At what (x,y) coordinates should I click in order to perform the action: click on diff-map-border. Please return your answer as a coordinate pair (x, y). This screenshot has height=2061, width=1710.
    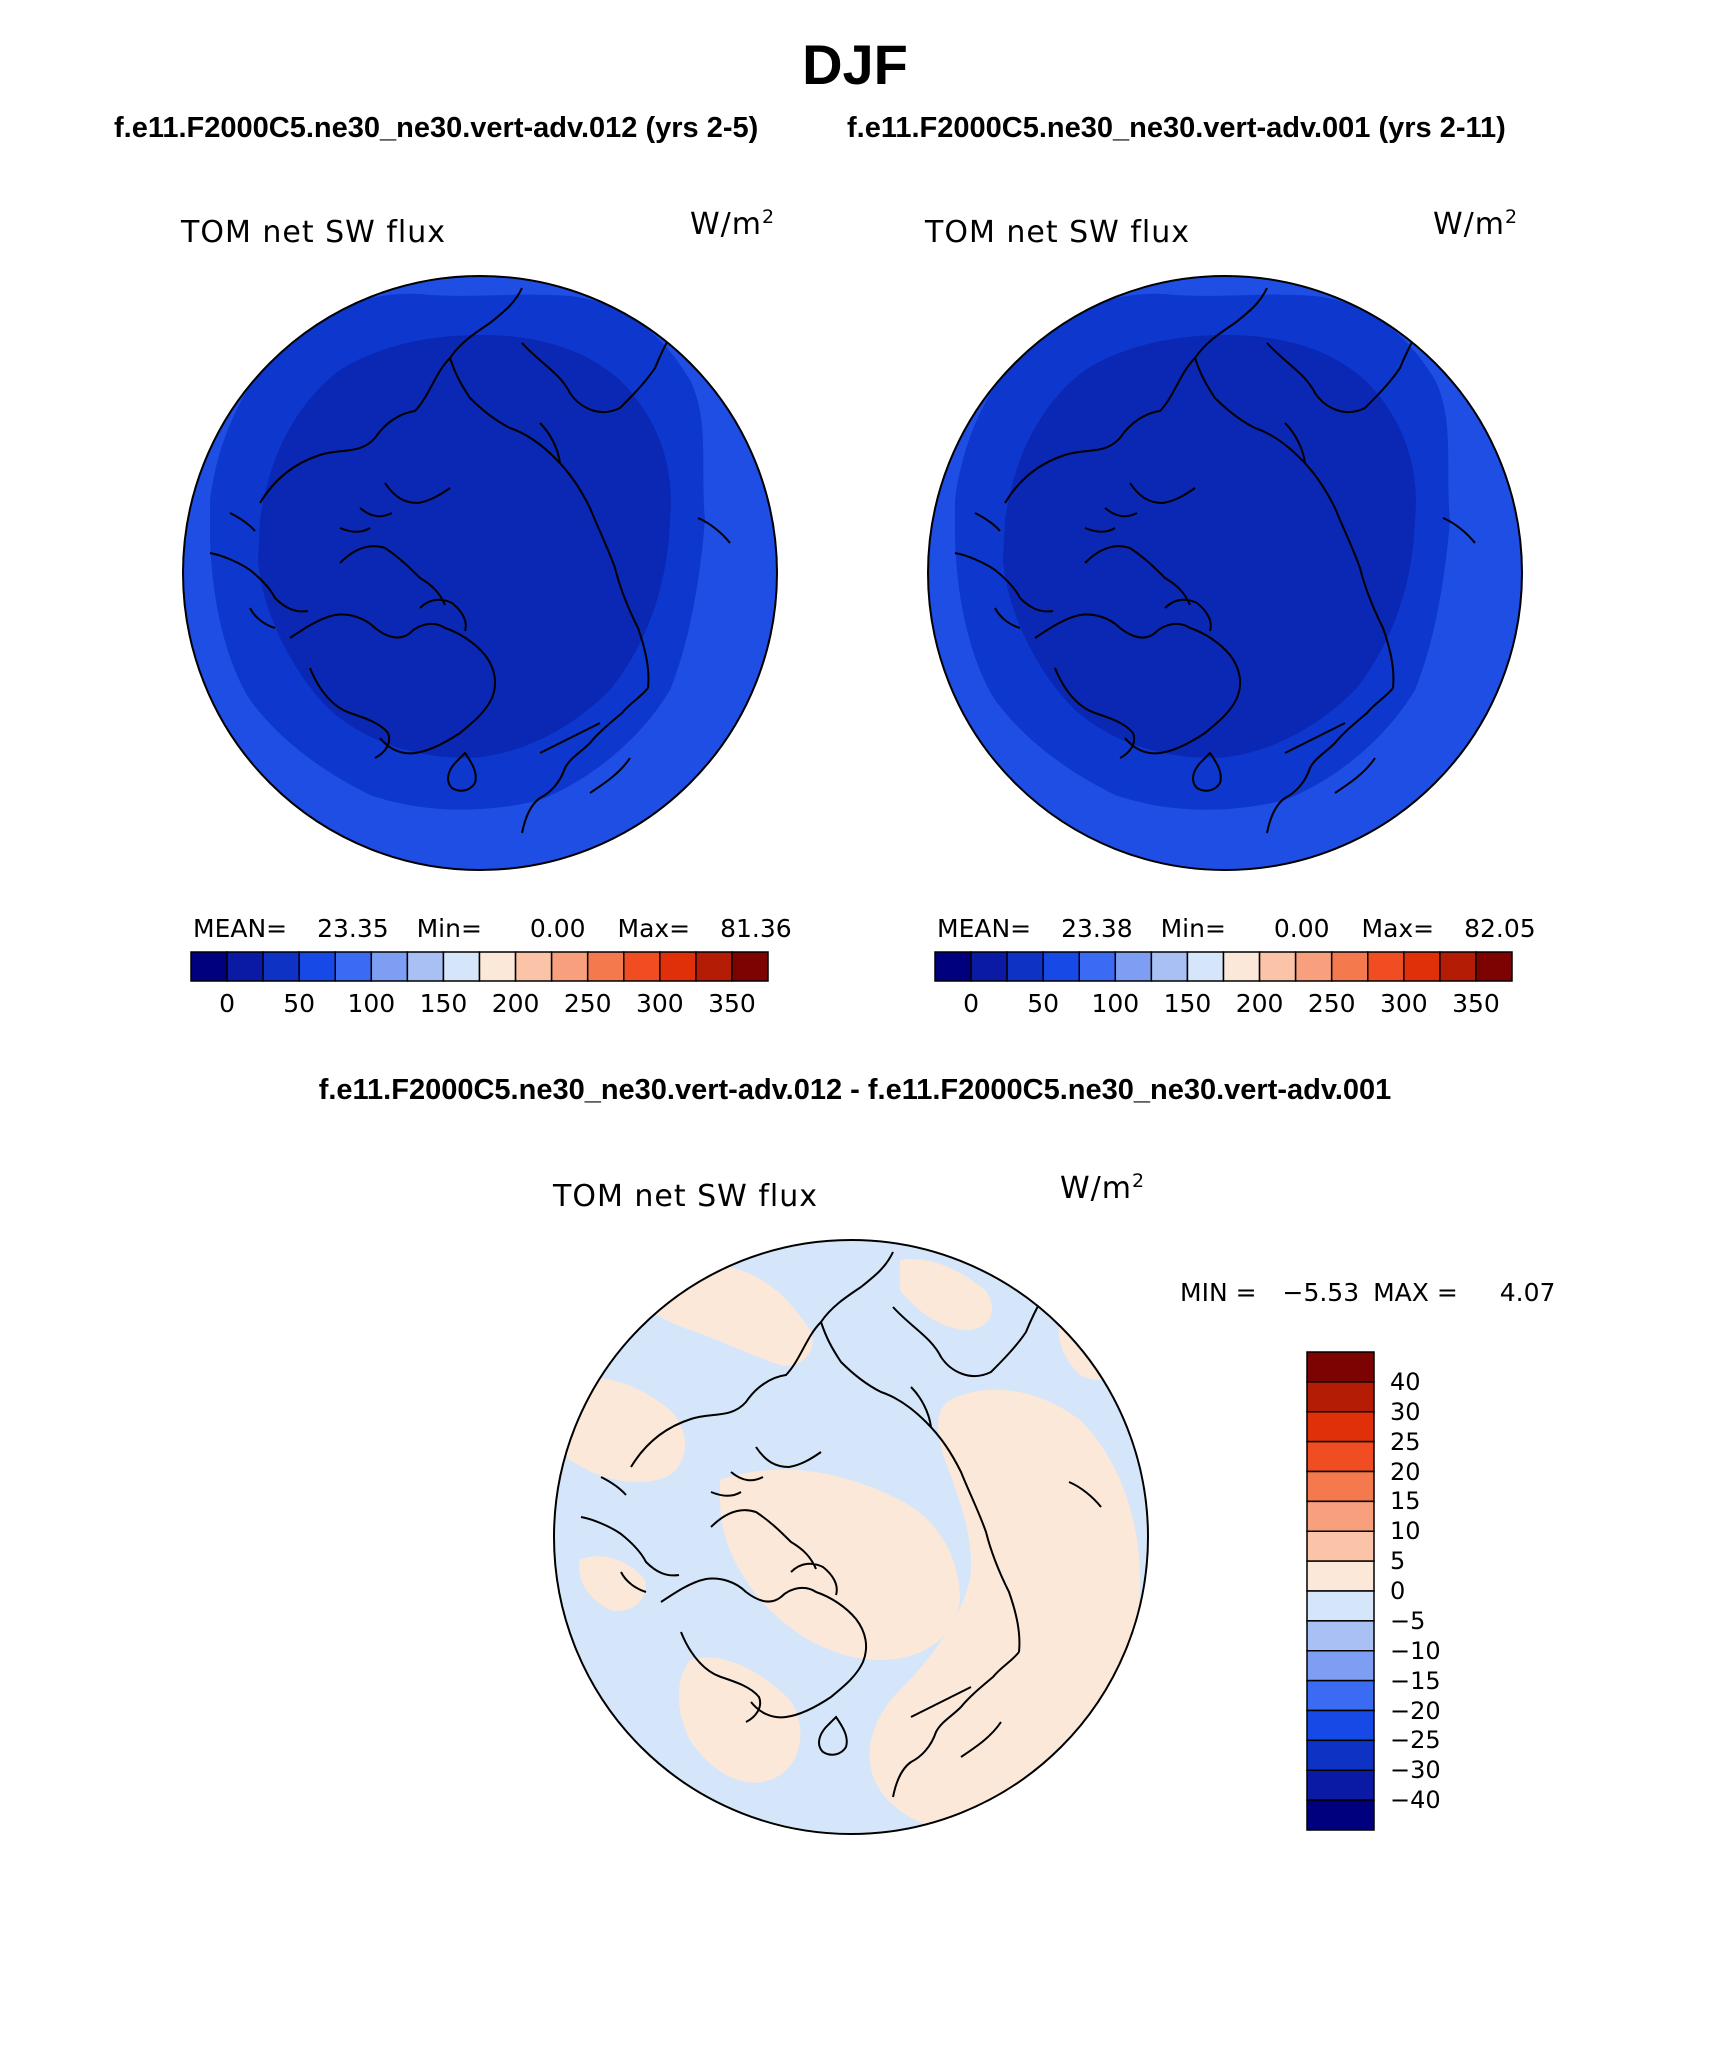
    Looking at the image, I should click on (851, 1537).